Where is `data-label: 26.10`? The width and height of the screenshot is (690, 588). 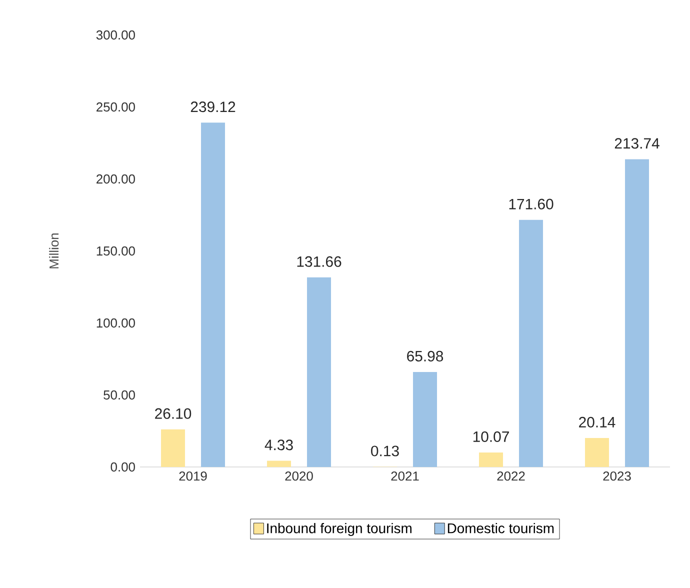
data-label: 26.10 is located at coordinates (173, 413).